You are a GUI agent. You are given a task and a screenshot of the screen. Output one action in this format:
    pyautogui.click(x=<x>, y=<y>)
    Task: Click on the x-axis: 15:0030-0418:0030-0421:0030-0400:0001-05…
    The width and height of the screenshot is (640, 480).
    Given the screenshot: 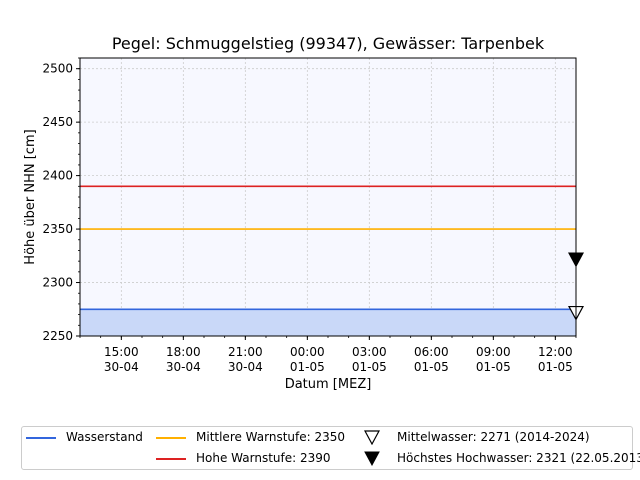 What is the action you would take?
    pyautogui.click(x=328, y=355)
    